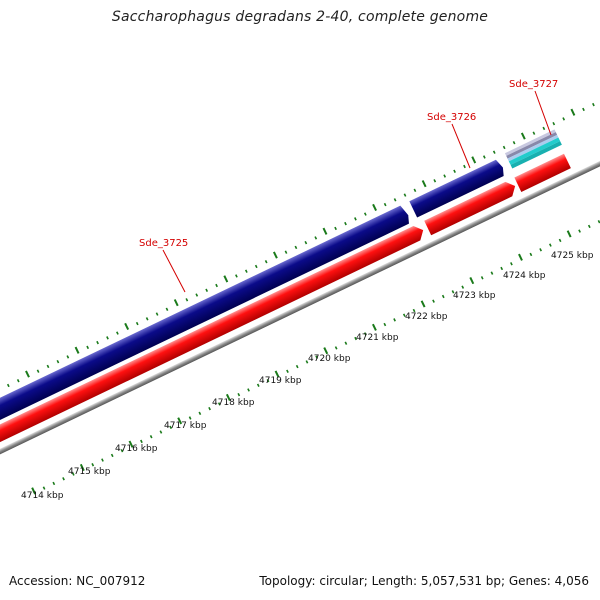 This screenshot has height=600, width=600. I want to click on callout-line, so click(461, 146).